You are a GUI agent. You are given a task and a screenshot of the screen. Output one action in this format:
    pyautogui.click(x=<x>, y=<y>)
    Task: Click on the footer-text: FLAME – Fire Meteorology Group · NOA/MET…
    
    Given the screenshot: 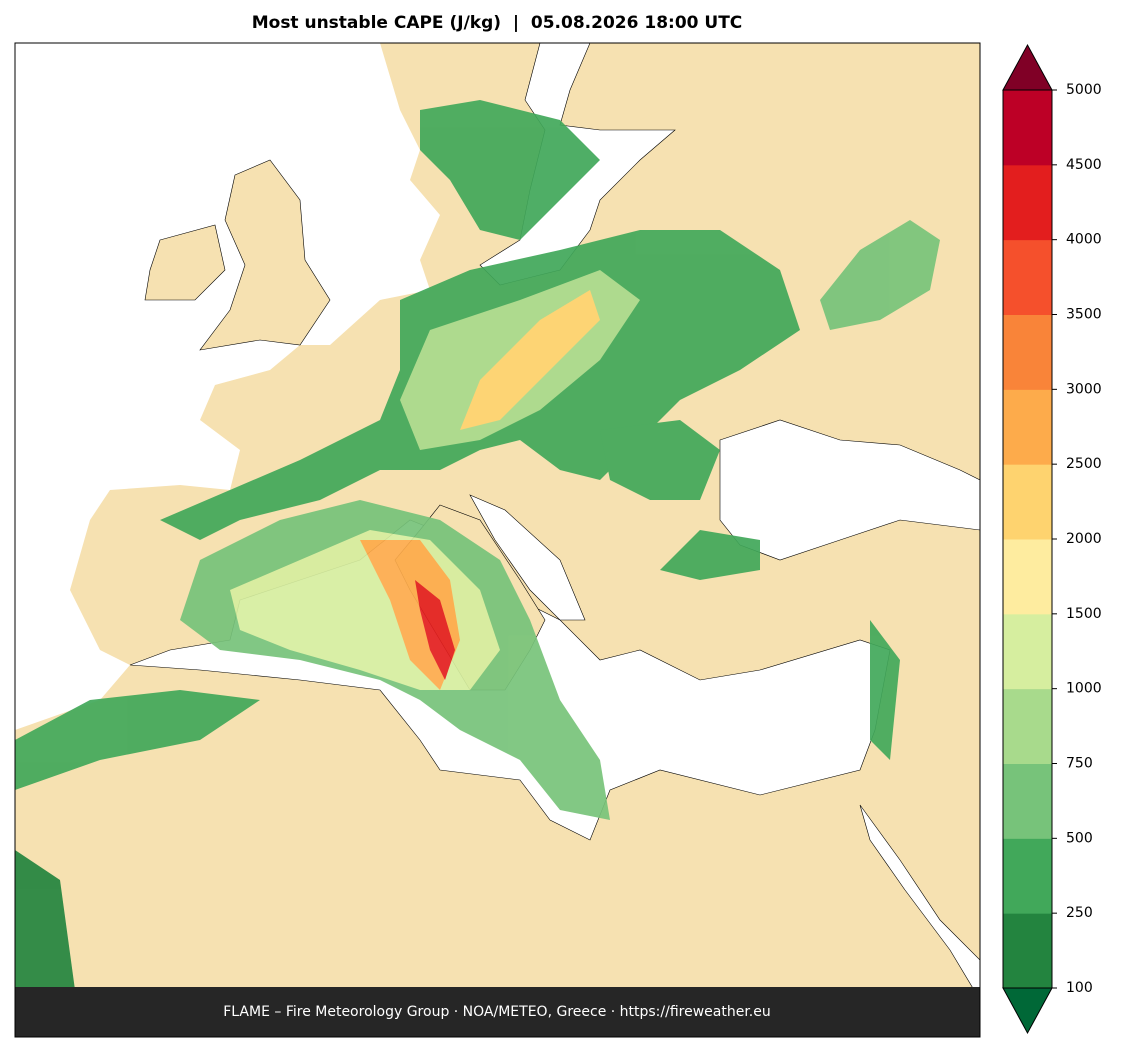 What is the action you would take?
    pyautogui.click(x=497, y=1012)
    